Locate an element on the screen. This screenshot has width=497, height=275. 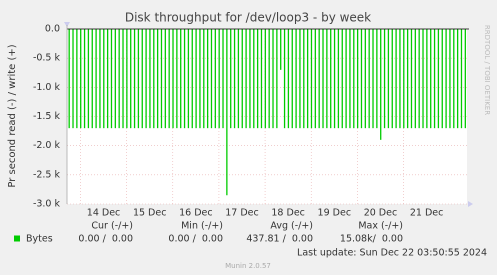
x-tick-label: 14 Dec is located at coordinates (104, 213).